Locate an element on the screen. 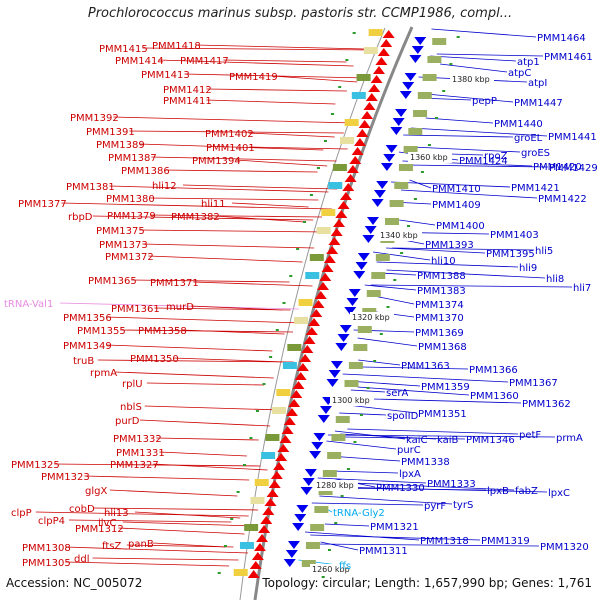 The height and width of the screenshot is (600, 600). gene-label-pmm1389: PMM1389 is located at coordinates (120, 145).